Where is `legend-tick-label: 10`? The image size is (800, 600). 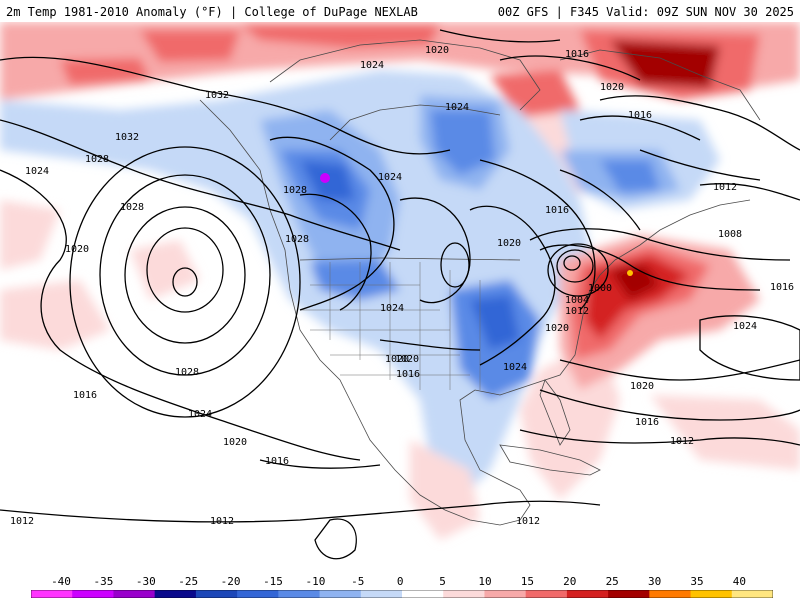 legend-tick-label: 10 is located at coordinates (485, 581).